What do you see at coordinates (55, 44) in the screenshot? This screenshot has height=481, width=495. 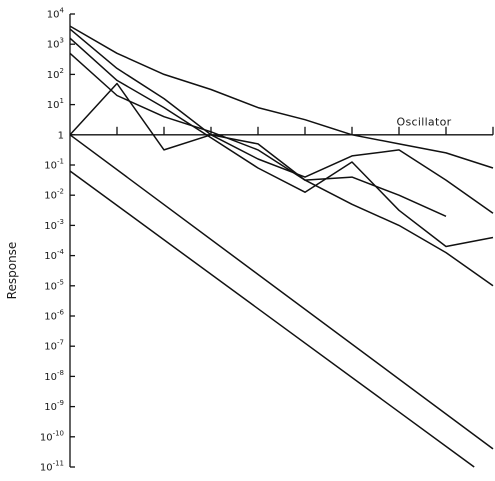 I see `y-tick-label: 10³` at bounding box center [55, 44].